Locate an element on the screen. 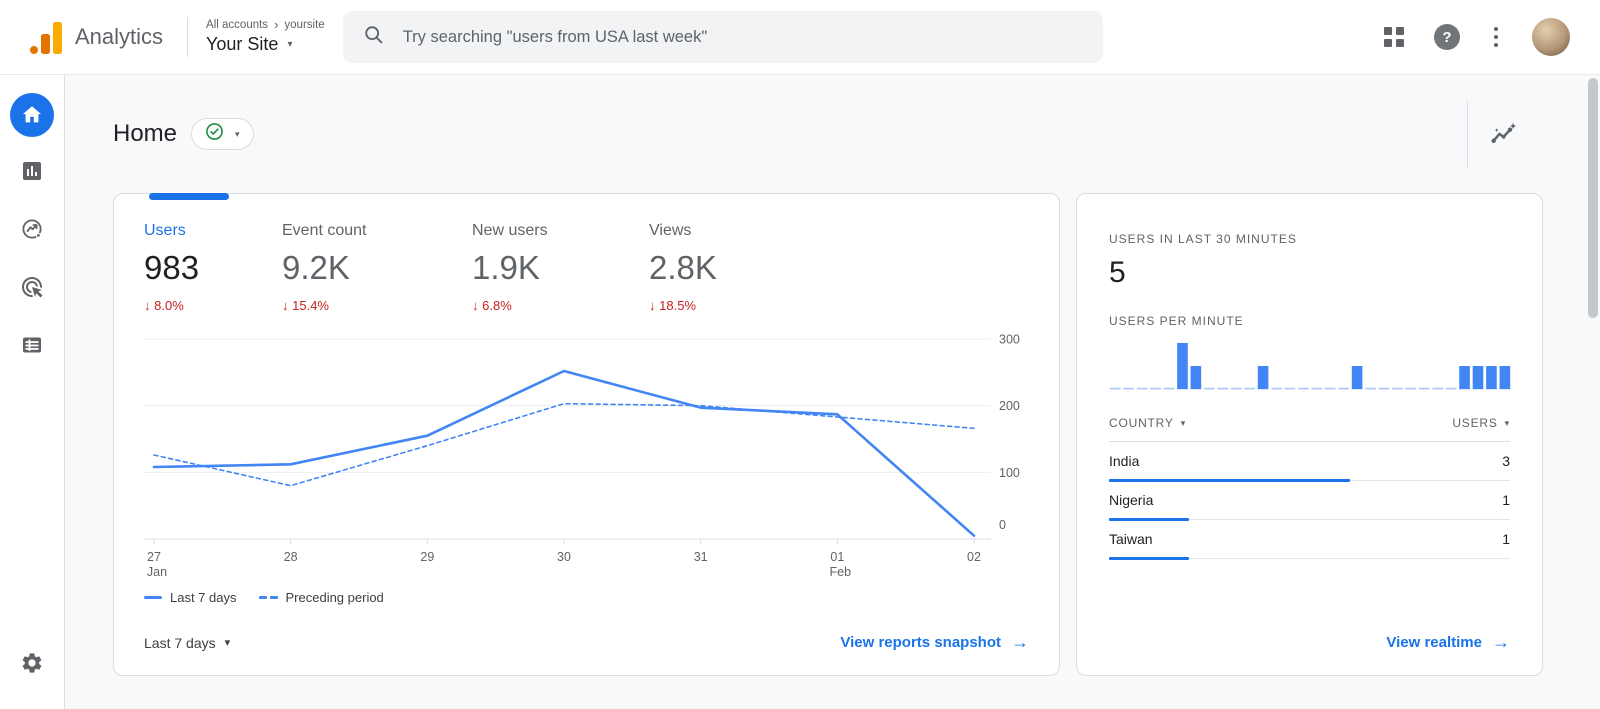  brand-name: Analytics is located at coordinates (119, 36).